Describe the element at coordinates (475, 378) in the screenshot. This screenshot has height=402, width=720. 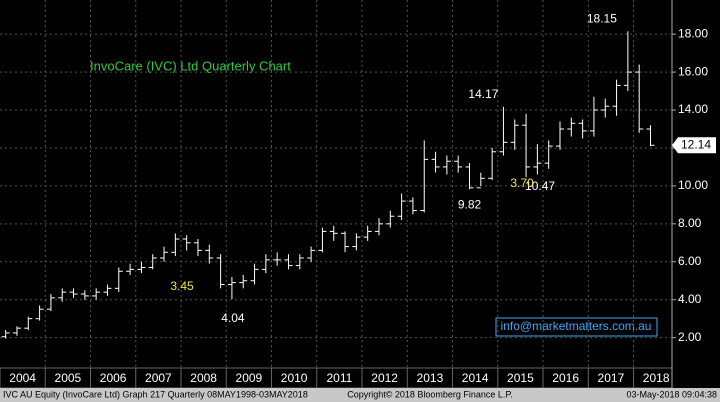
I see `x-tick-label: 2014` at that location.